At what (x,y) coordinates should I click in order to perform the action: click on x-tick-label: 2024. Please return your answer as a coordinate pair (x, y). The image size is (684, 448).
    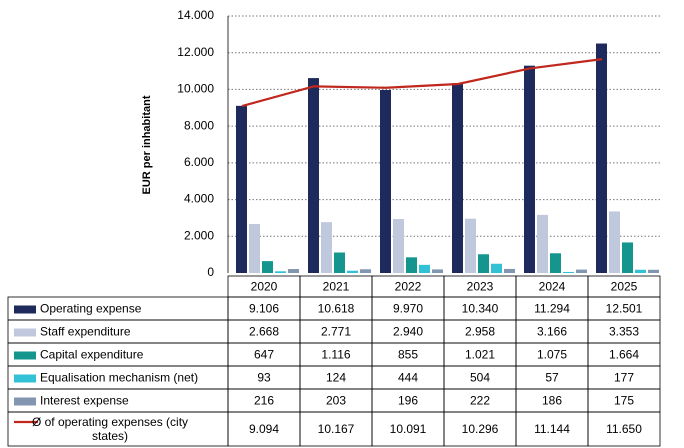
    Looking at the image, I should click on (552, 287).